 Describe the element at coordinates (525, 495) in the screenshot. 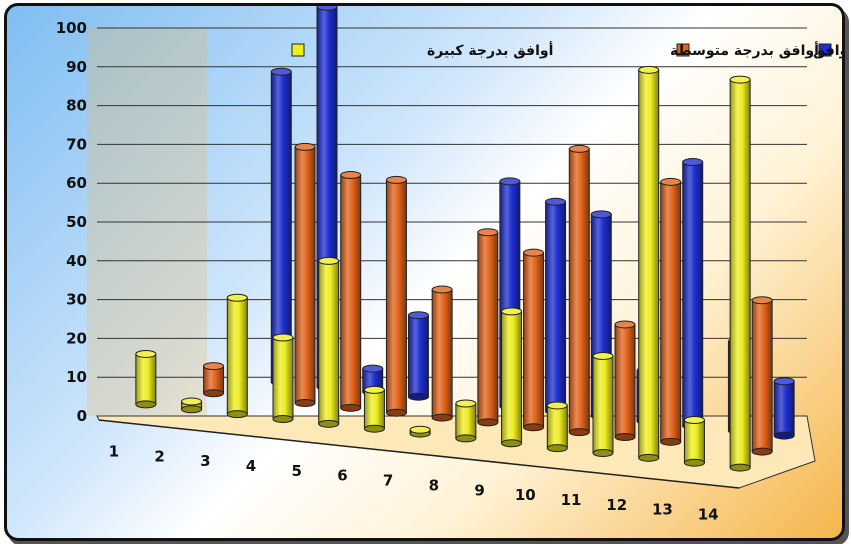

I see `x-tick-label: 10` at that location.